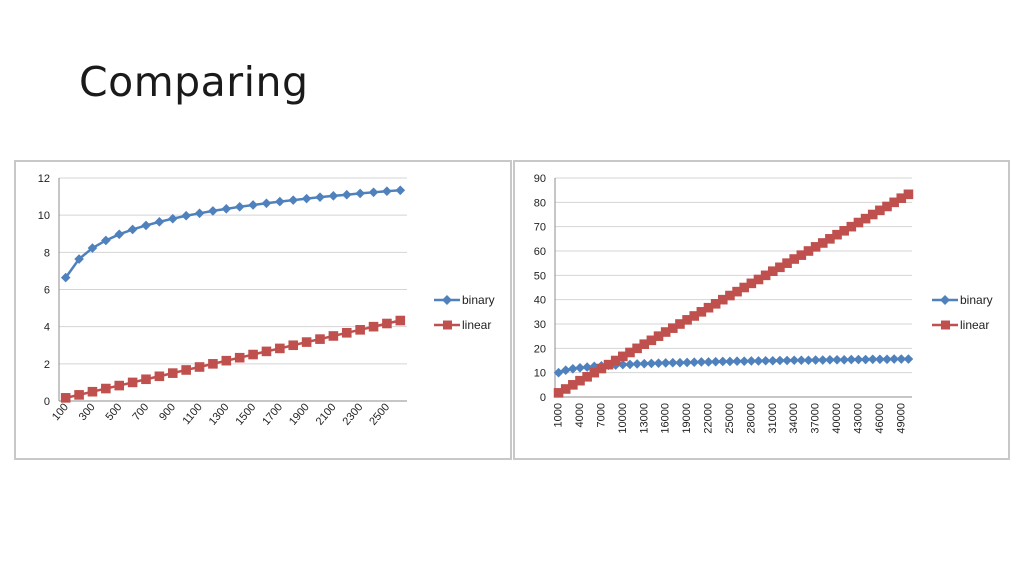 The height and width of the screenshot is (576, 1024). What do you see at coordinates (447, 325) in the screenshot?
I see `legend-marker-linear` at bounding box center [447, 325].